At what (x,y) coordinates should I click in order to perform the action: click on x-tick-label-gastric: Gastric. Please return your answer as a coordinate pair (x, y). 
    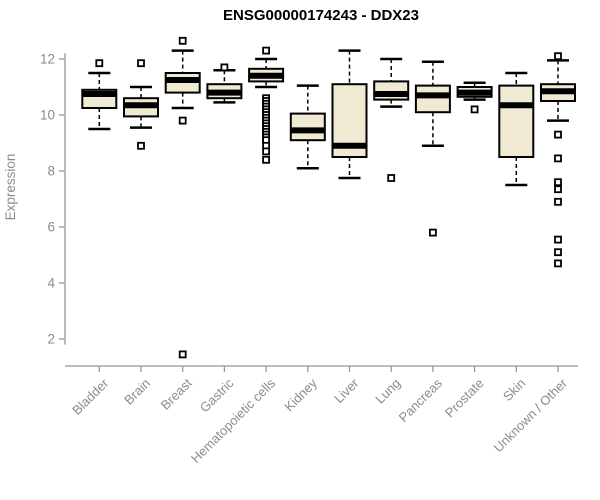
    Looking at the image, I should click on (217, 395).